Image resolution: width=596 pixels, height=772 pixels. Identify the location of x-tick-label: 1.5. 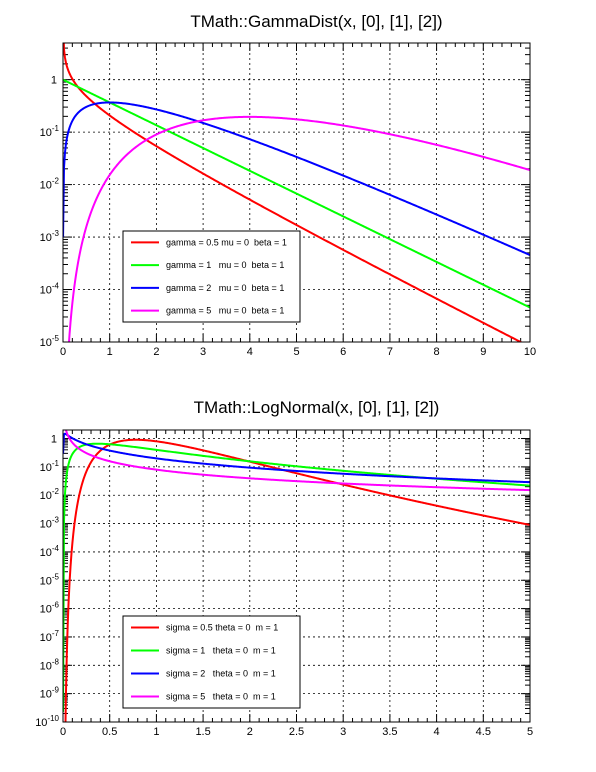
(202, 732).